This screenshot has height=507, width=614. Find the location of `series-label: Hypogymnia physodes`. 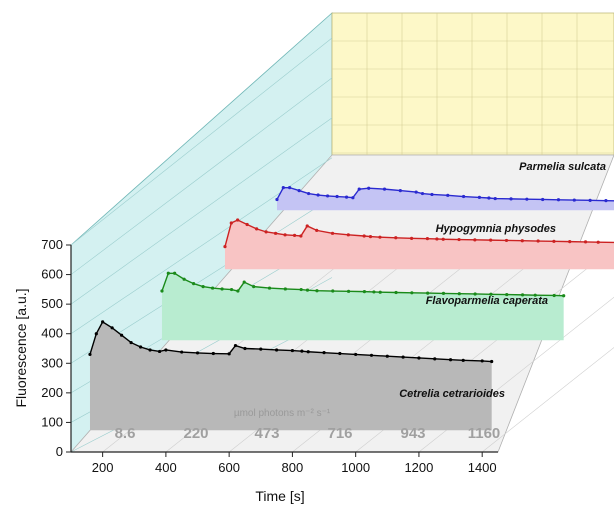

series-label: Hypogymnia physodes is located at coordinates (496, 229).